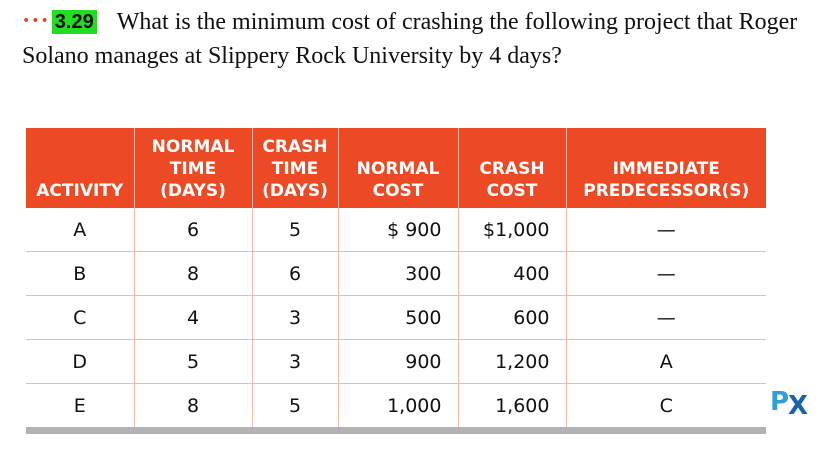  I want to click on cell-normal-cost: 1,000, so click(398, 405).